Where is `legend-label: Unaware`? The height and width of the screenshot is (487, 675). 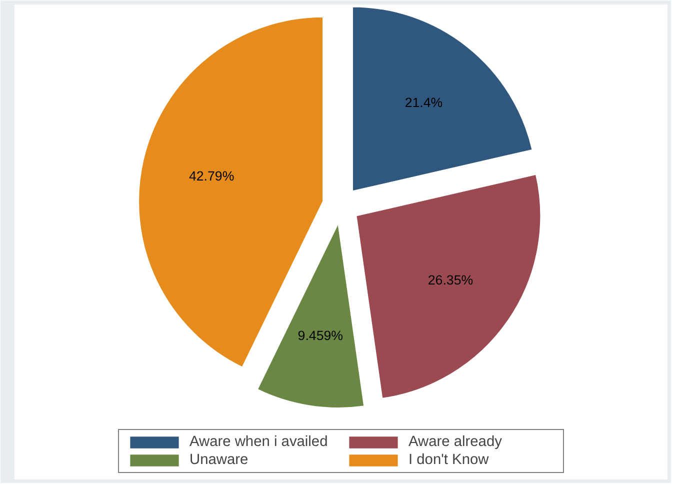 legend-label: Unaware is located at coordinates (220, 460).